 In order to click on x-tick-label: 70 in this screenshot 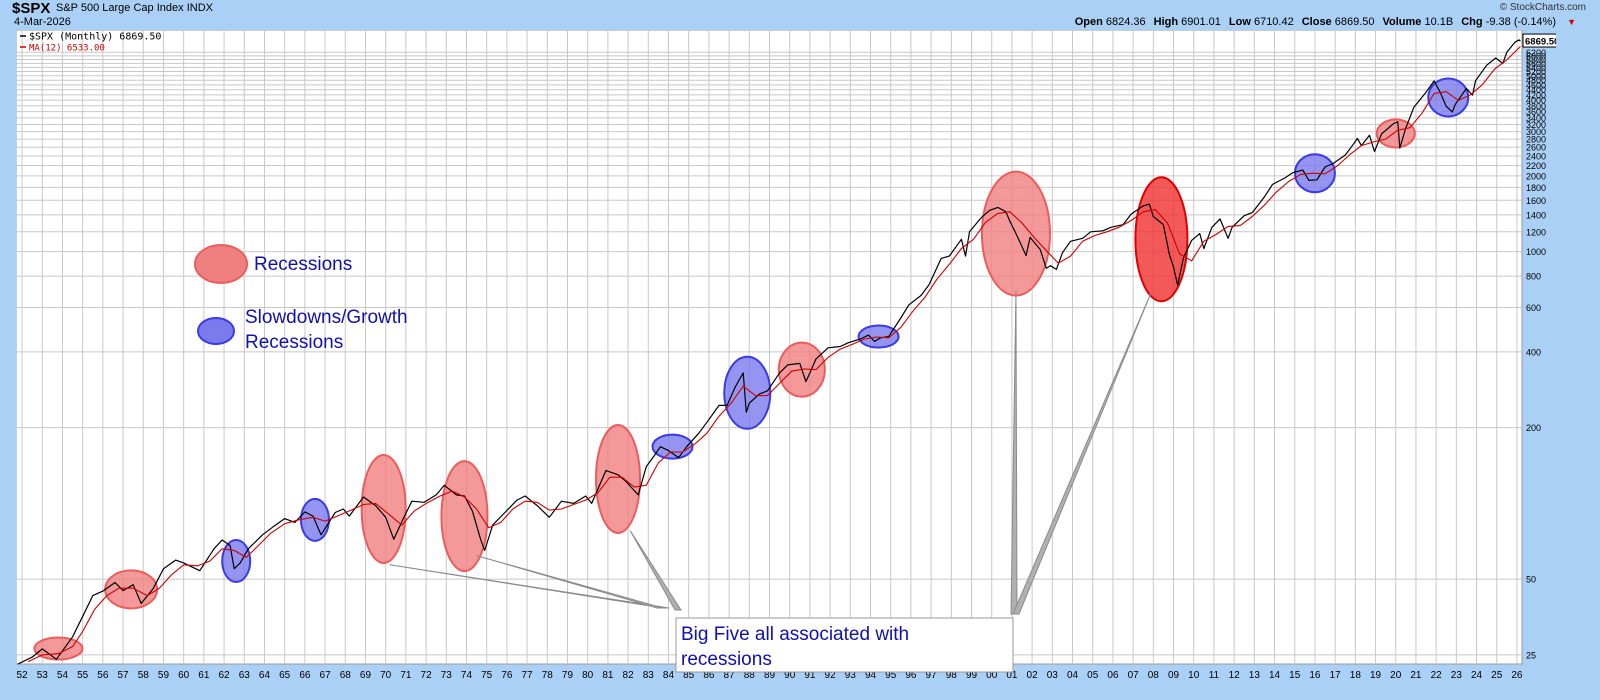, I will do `click(386, 675)`.